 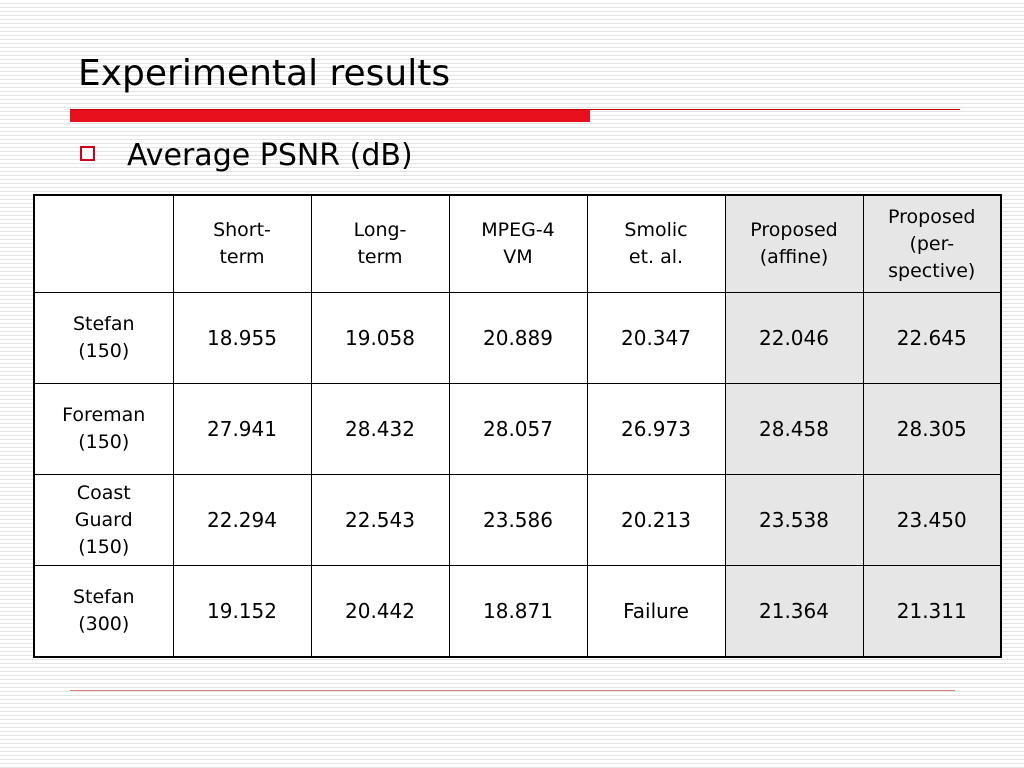 What do you see at coordinates (103, 520) in the screenshot?
I see `row-label: Coast Guard (150)` at bounding box center [103, 520].